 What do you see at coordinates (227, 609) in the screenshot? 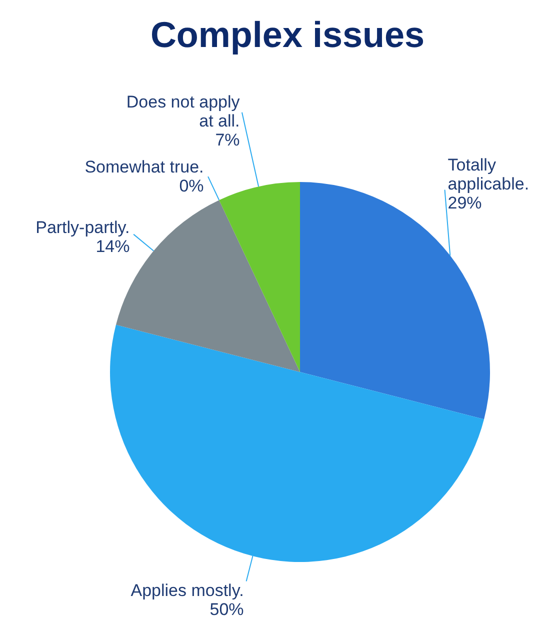
I see `data-label: 50%` at bounding box center [227, 609].